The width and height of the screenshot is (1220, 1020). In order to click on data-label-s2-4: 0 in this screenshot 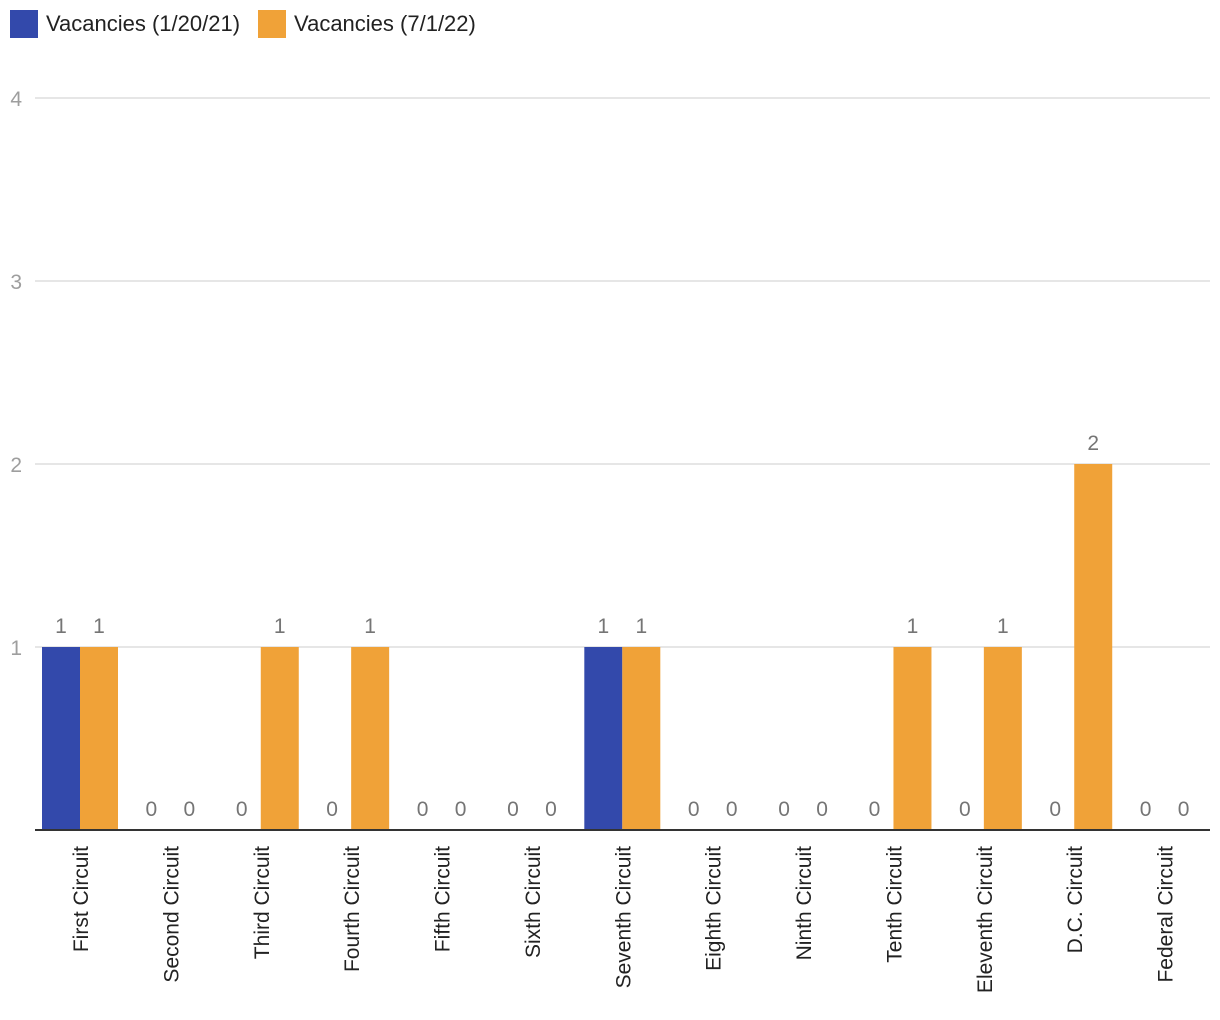, I will do `click(461, 809)`.